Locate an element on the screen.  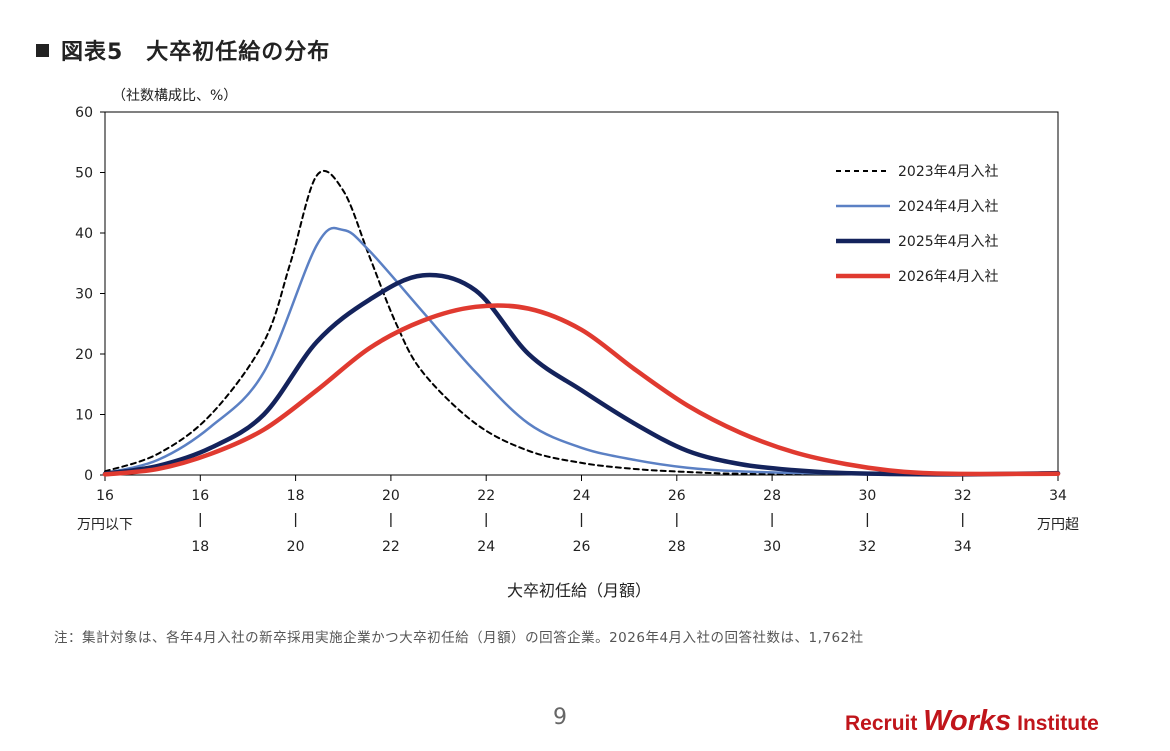
x-tick-label-bottom: 18 is located at coordinates (200, 547).